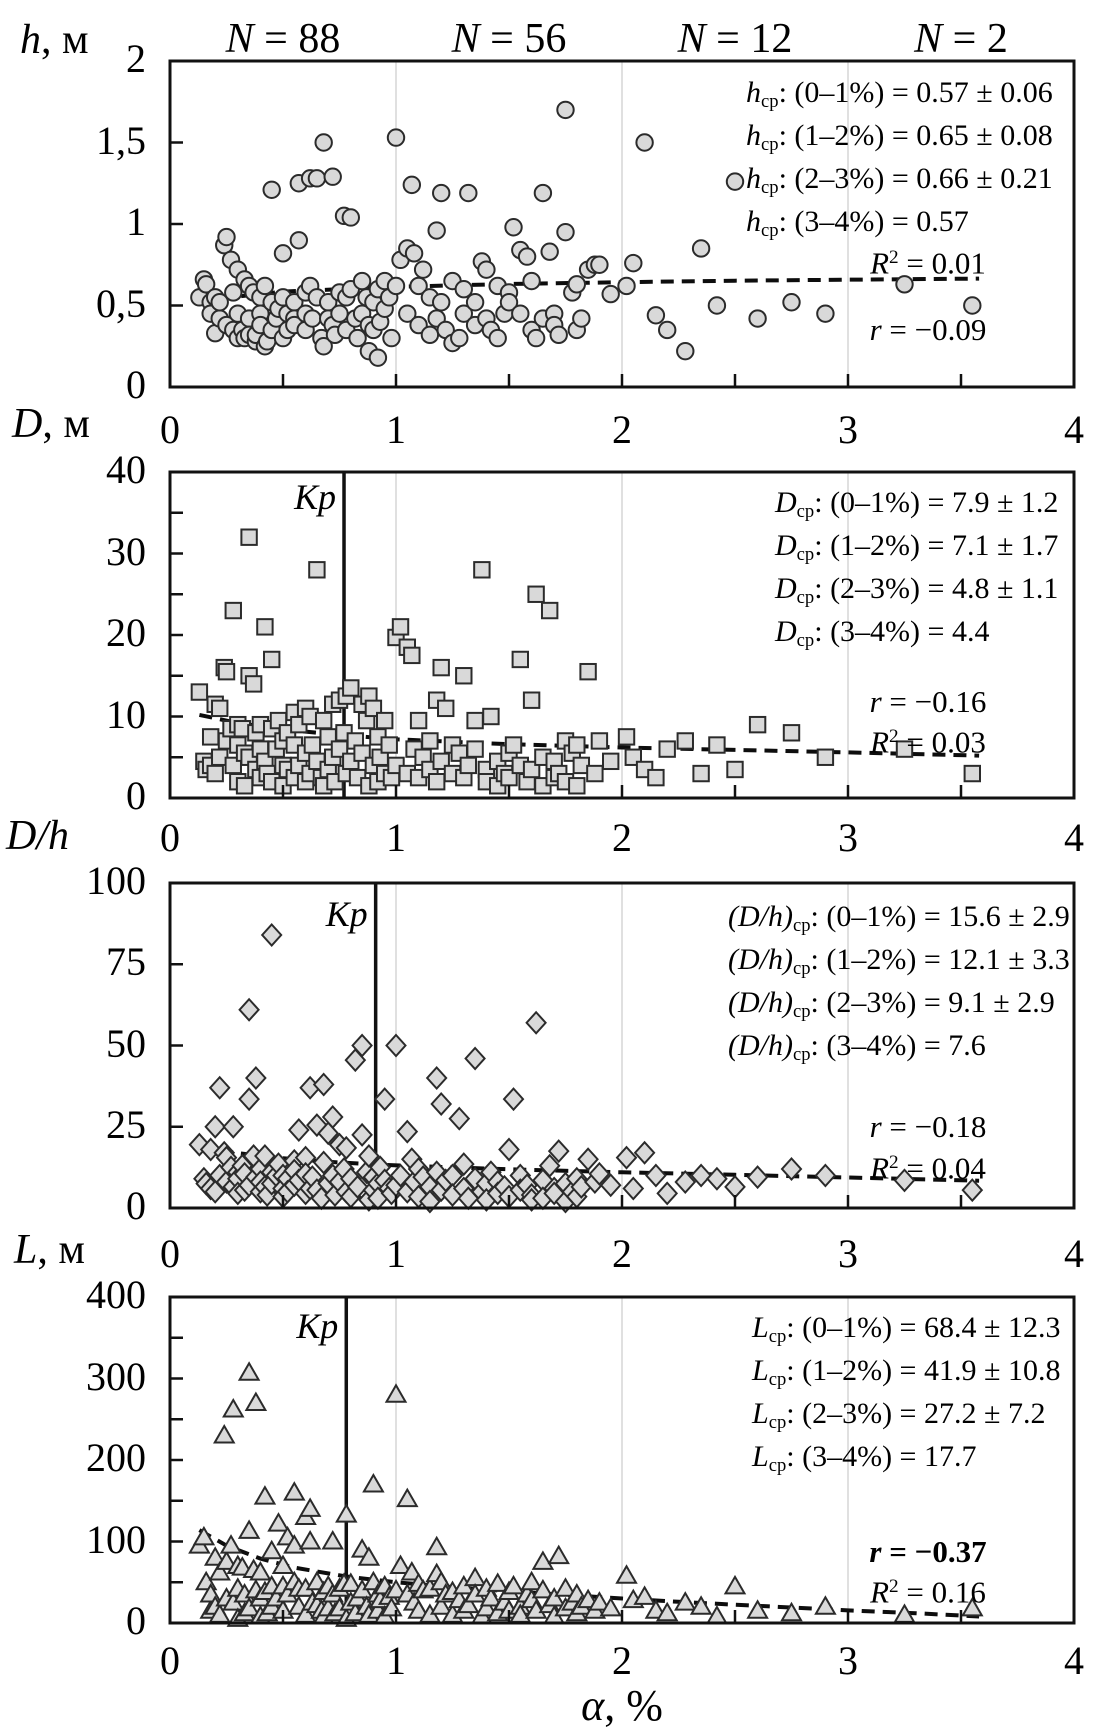 The height and width of the screenshot is (1730, 1118). I want to click on annotation-line: Lср: (2–3%) = 27.2 ± 7.2, so click(899, 1415).